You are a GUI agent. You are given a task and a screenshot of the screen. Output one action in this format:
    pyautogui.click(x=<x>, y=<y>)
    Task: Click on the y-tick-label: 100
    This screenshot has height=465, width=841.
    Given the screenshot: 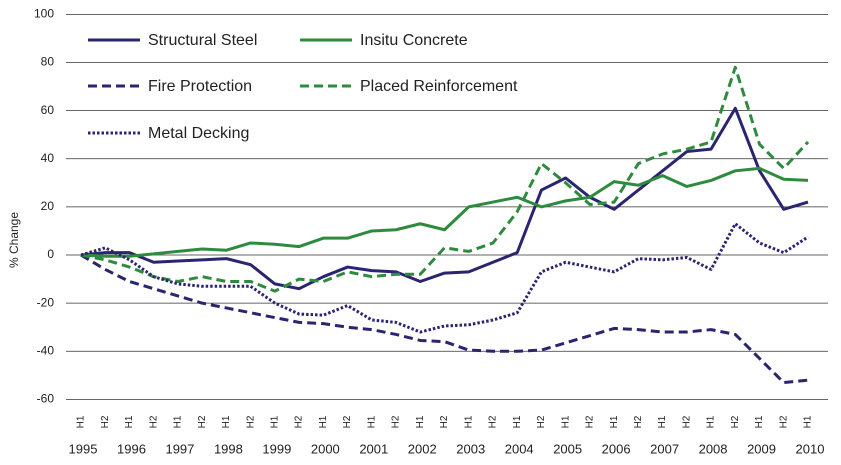 What is the action you would take?
    pyautogui.click(x=44, y=14)
    